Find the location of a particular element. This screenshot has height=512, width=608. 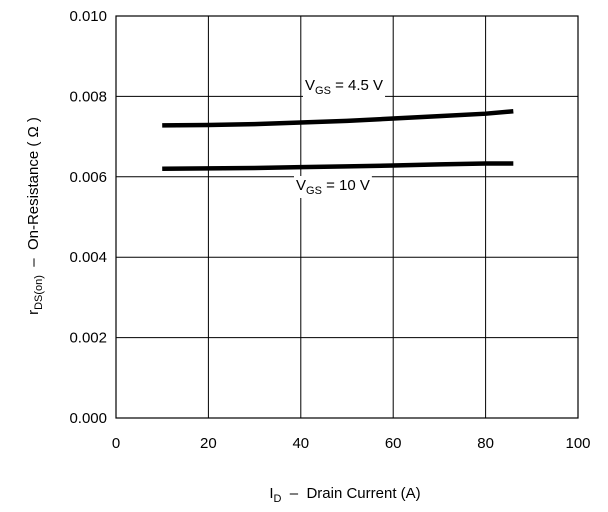

x-axis-label: ID – Drain Current (A) is located at coordinates (344, 495).